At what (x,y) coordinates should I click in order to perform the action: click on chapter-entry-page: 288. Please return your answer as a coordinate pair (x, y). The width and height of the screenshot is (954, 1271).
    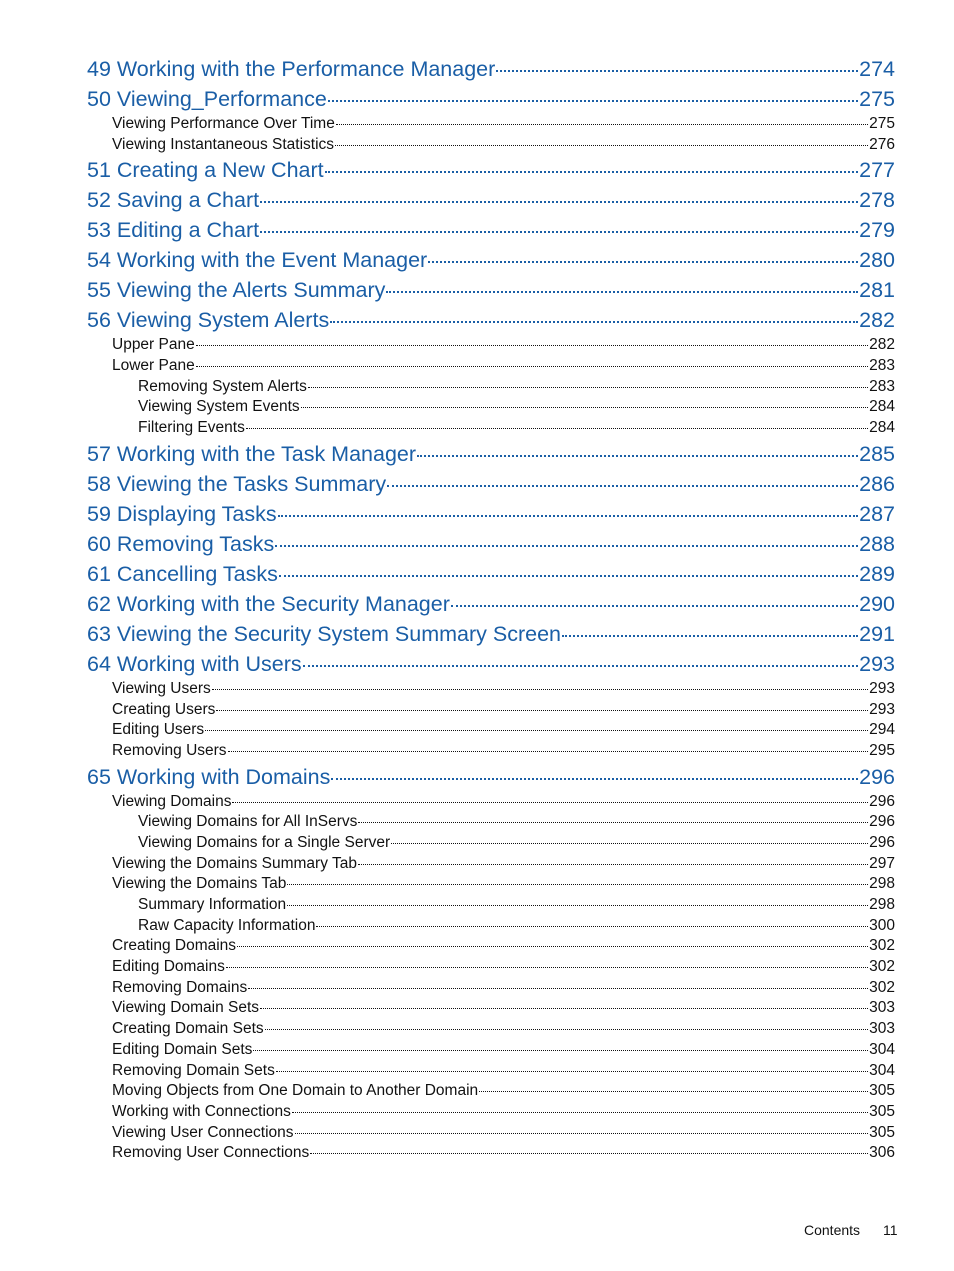
    Looking at the image, I should click on (877, 543).